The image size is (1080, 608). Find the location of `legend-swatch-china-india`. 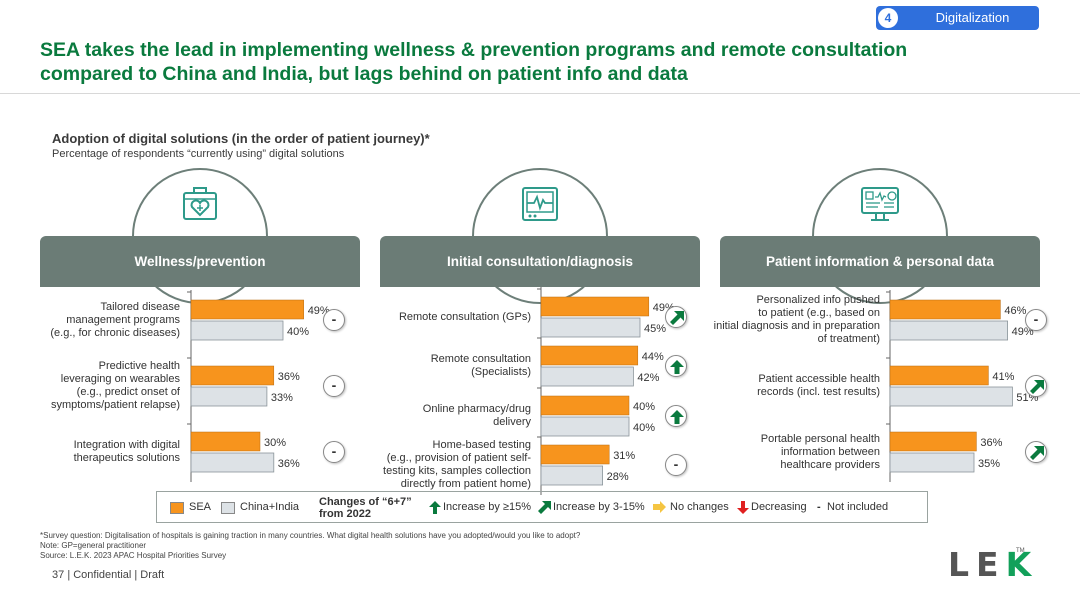

legend-swatch-china-india is located at coordinates (228, 508).